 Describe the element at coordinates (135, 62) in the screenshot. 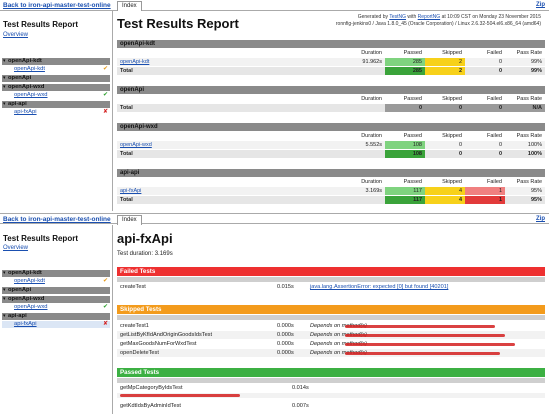

I see `test-link: openApi-kdt` at that location.